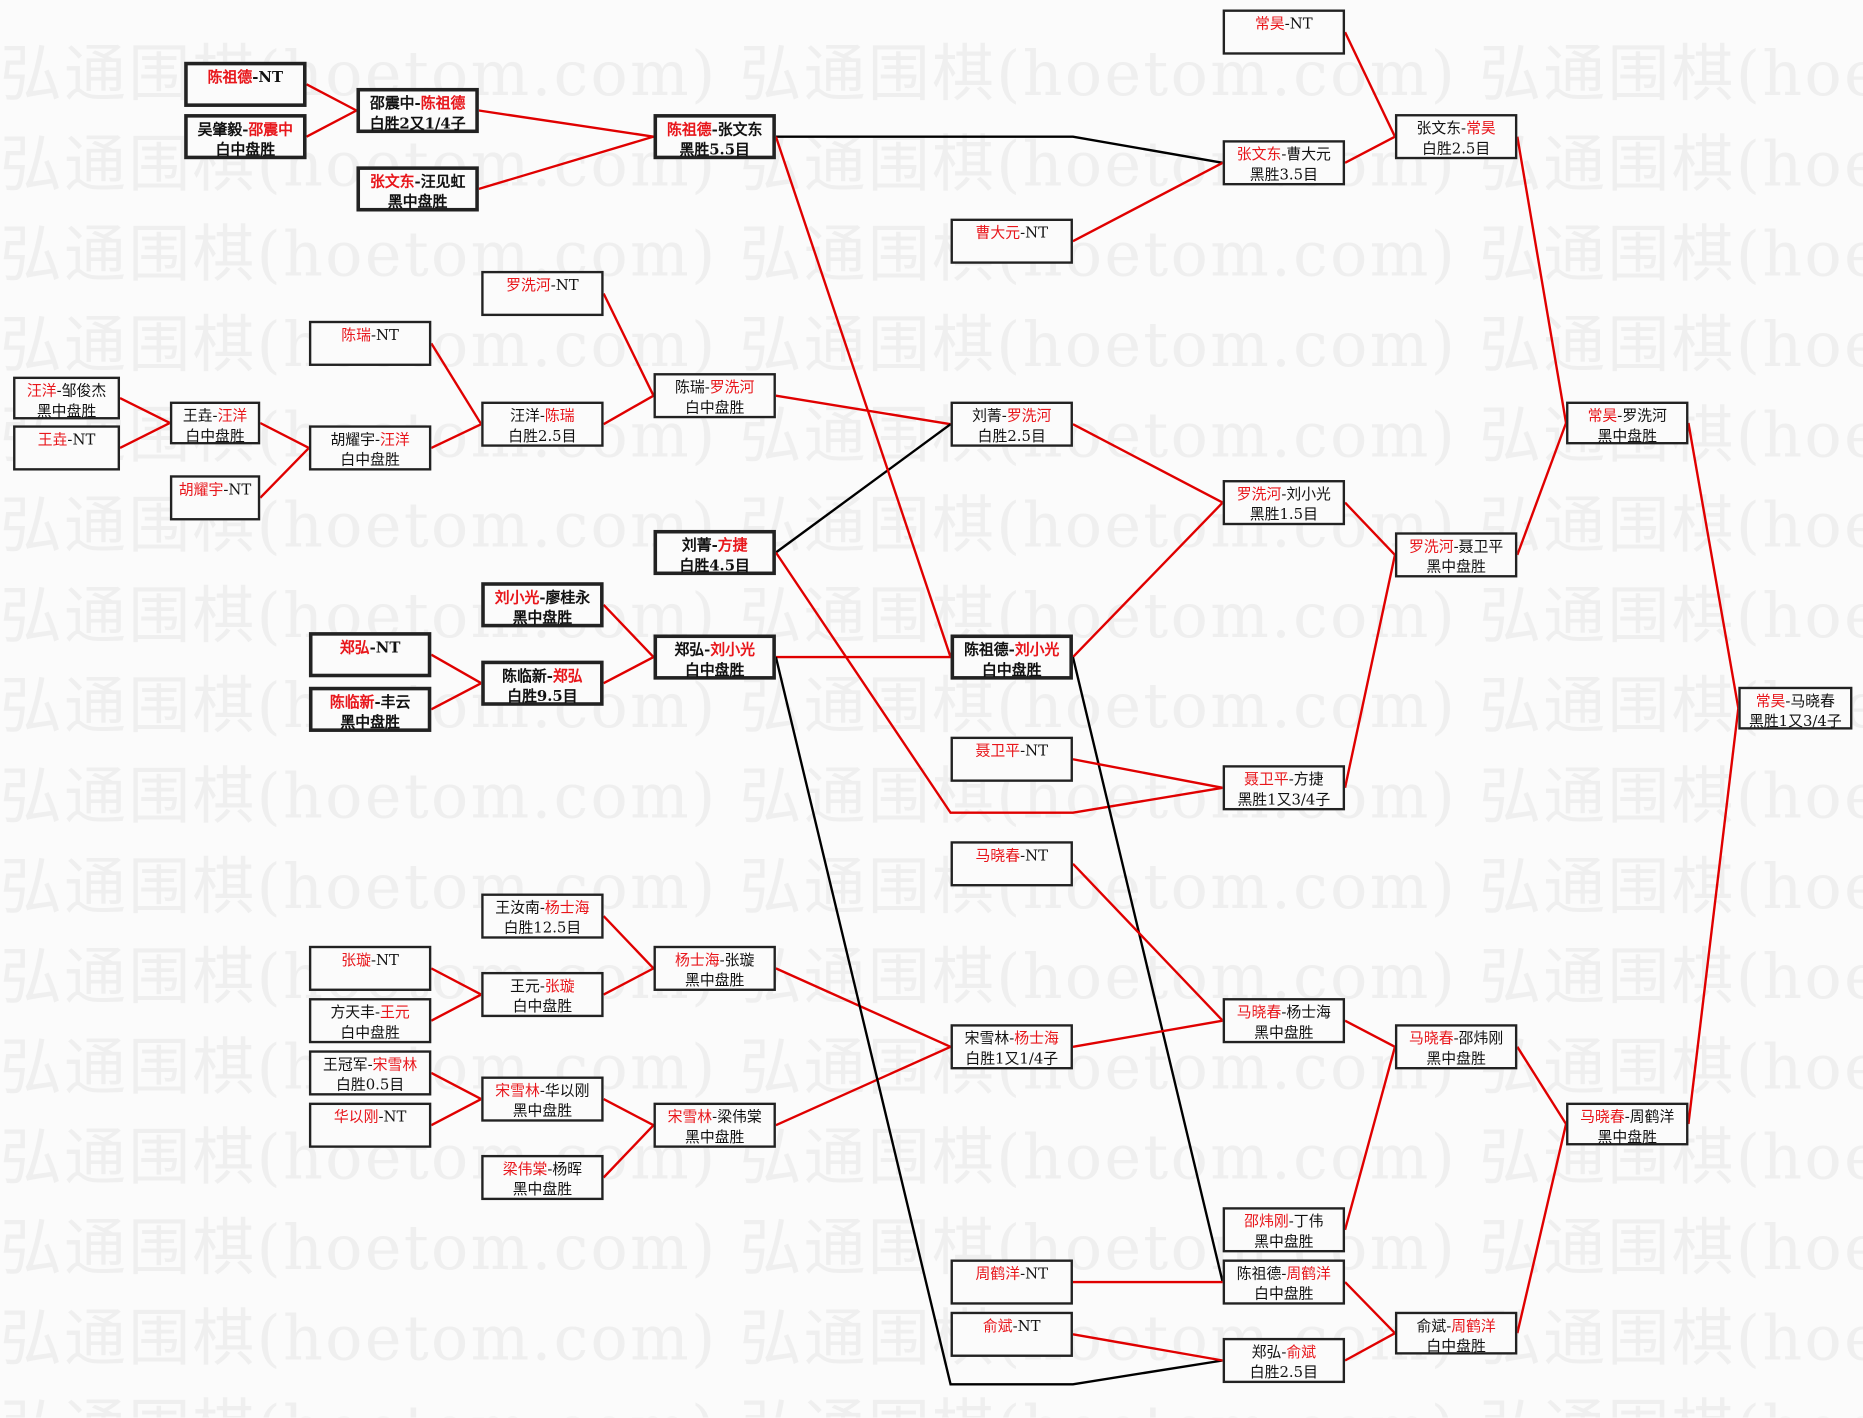 The width and height of the screenshot is (1863, 1418). Describe the element at coordinates (542, 605) in the screenshot. I see `match-box: 刘小光-廖桂永 黑中盘胜` at that location.